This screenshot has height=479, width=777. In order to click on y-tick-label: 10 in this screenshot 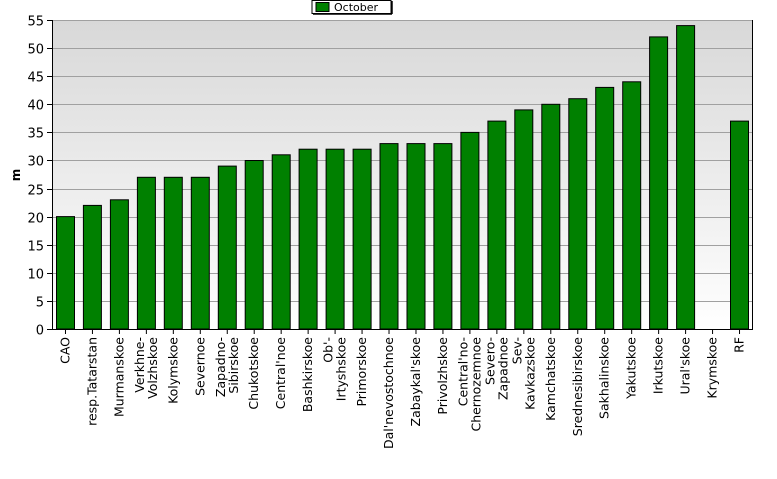, I will do `click(35, 275)`.